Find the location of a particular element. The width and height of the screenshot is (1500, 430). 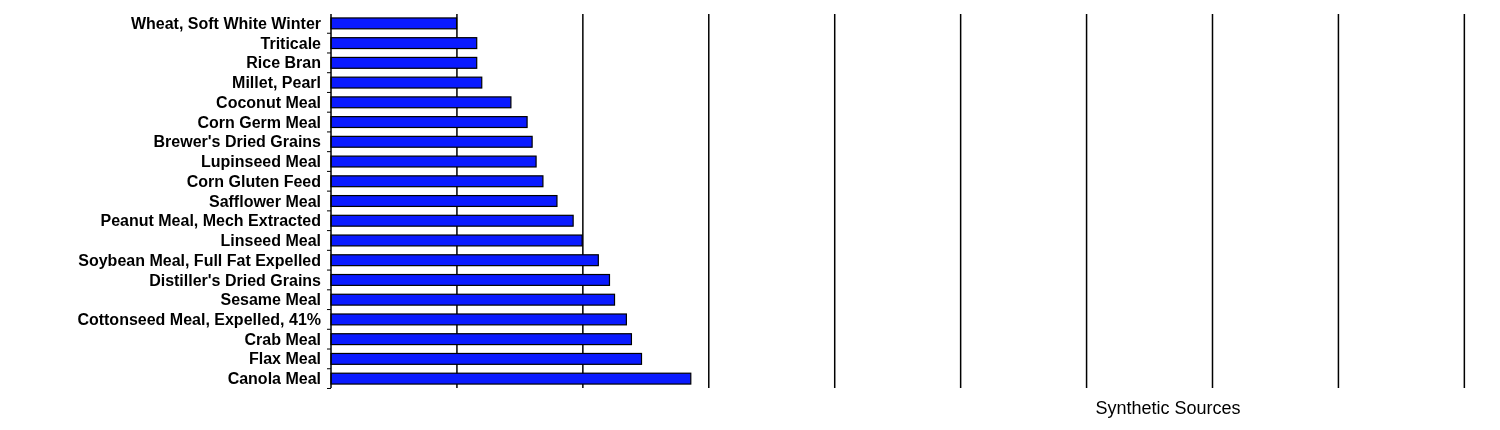

y-tick-label: Rice Bran is located at coordinates (283, 63).